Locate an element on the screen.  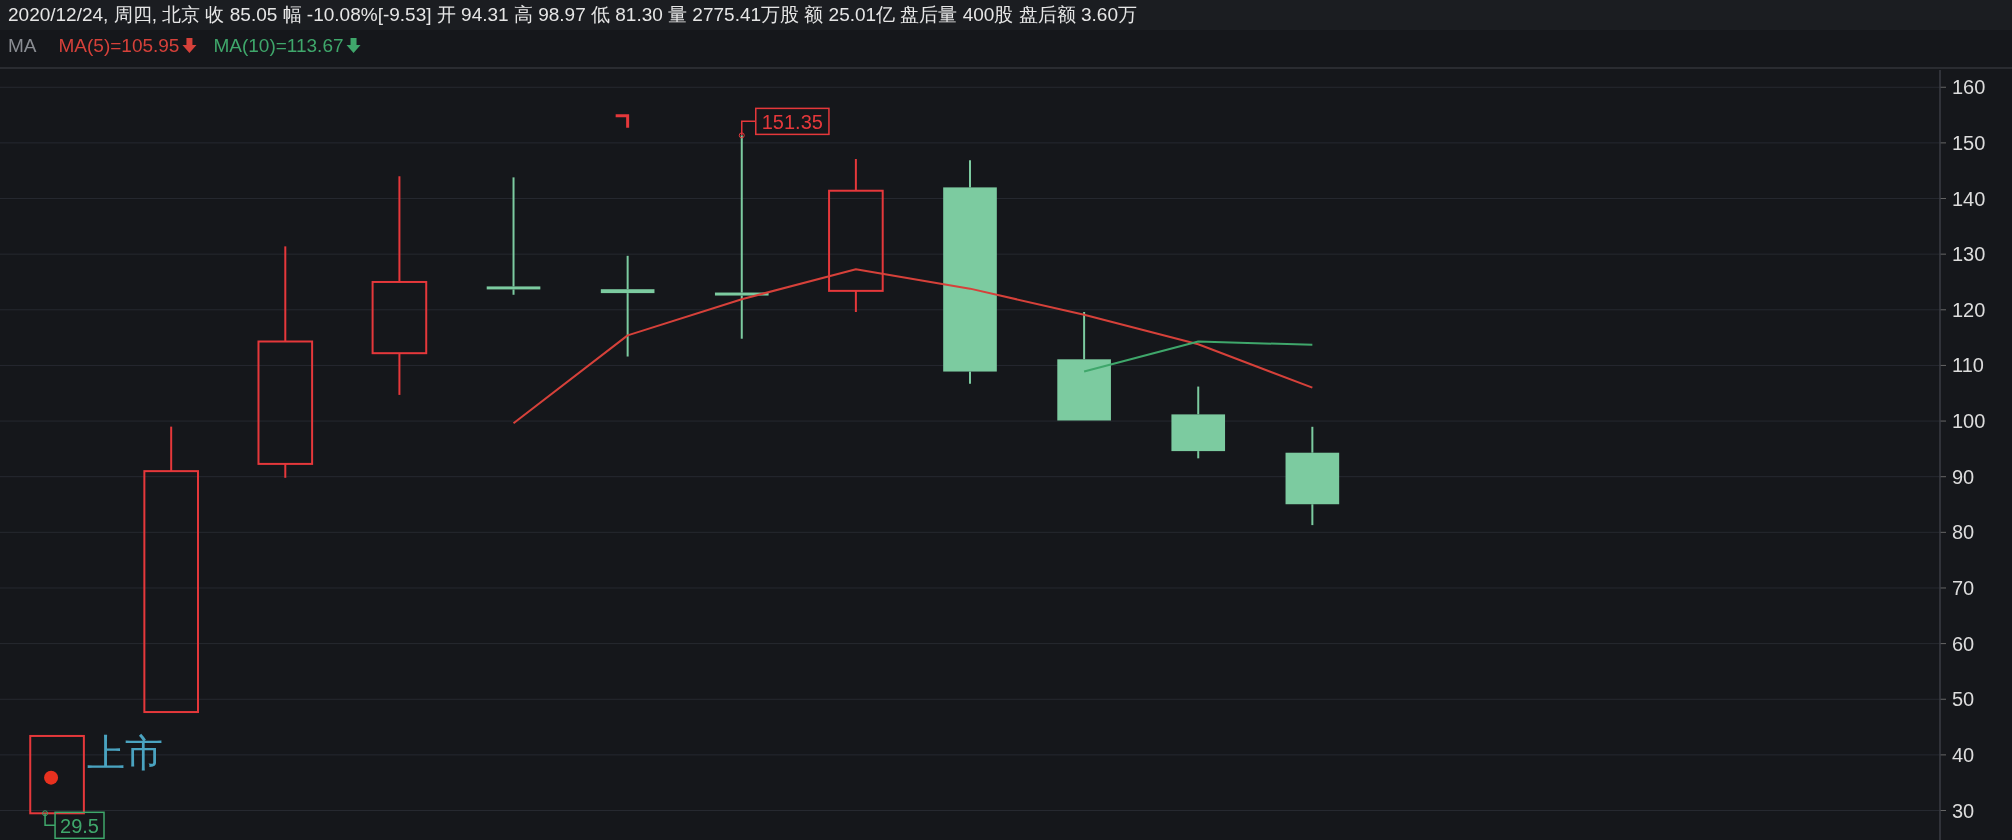
legend: MA MA(5)=105.95 MA(10)=113.67 is located at coordinates (184, 45).